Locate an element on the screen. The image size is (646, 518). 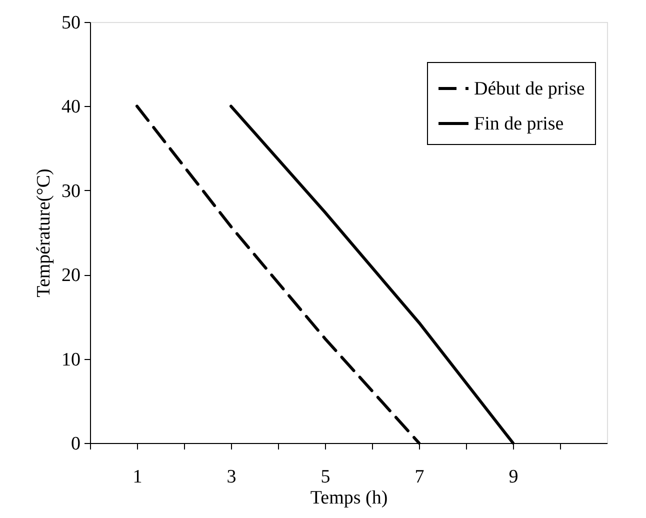
y-tick-label: 10 is located at coordinates (71, 359).